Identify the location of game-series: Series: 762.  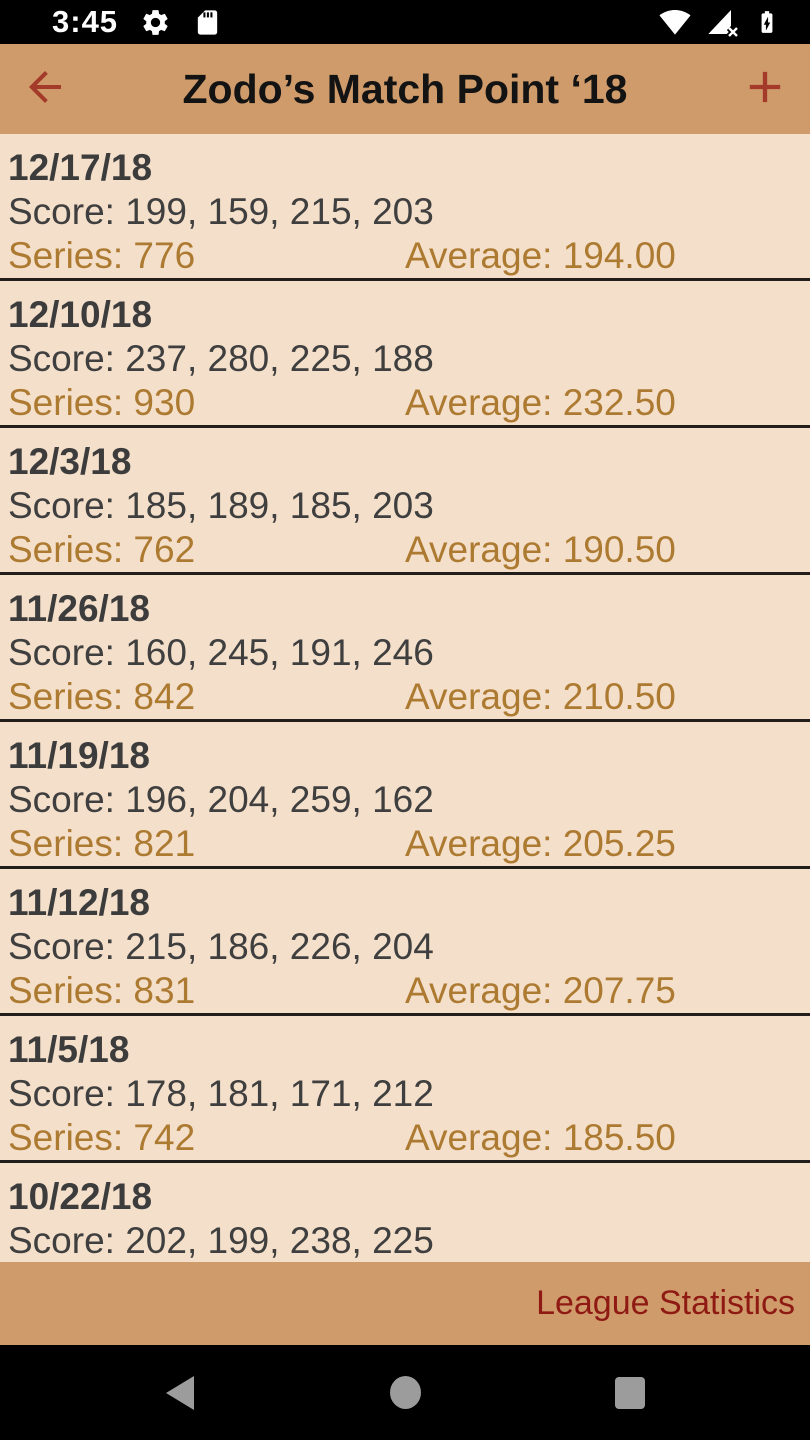
(102, 549).